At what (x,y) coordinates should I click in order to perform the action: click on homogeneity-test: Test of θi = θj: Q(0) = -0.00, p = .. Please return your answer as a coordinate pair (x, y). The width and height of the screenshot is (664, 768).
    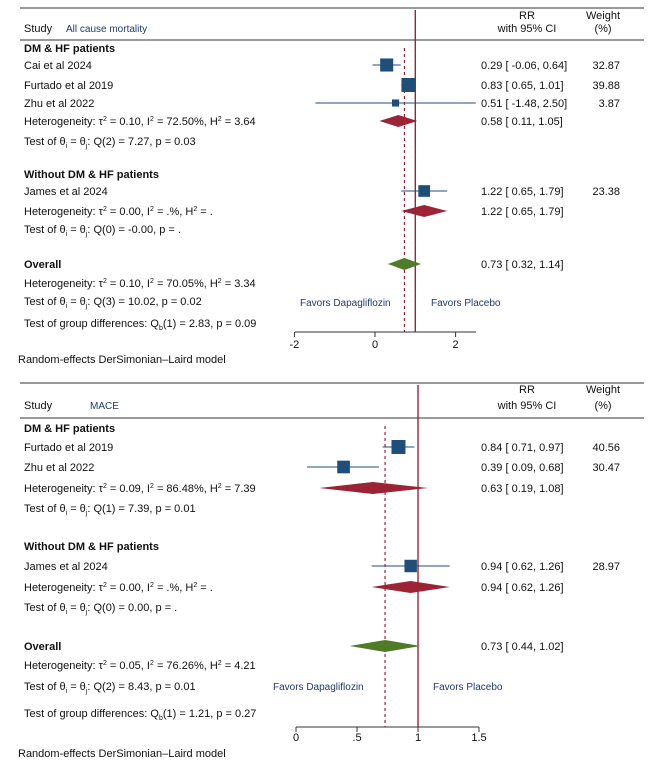
    Looking at the image, I should click on (102, 231).